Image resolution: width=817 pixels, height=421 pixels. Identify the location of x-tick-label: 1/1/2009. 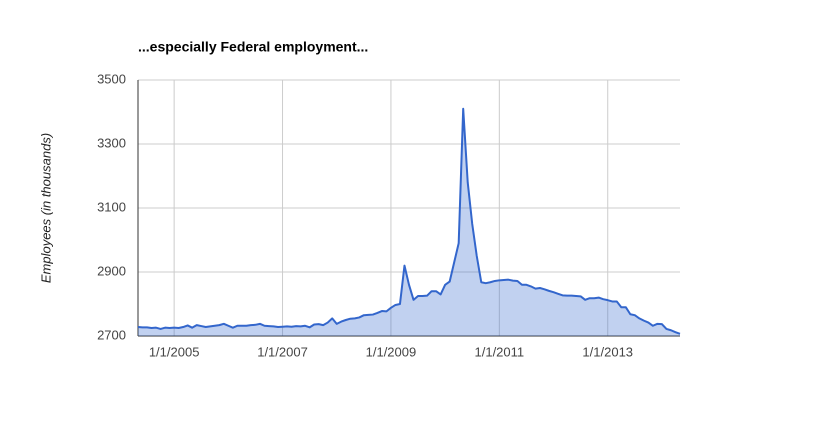
(391, 351).